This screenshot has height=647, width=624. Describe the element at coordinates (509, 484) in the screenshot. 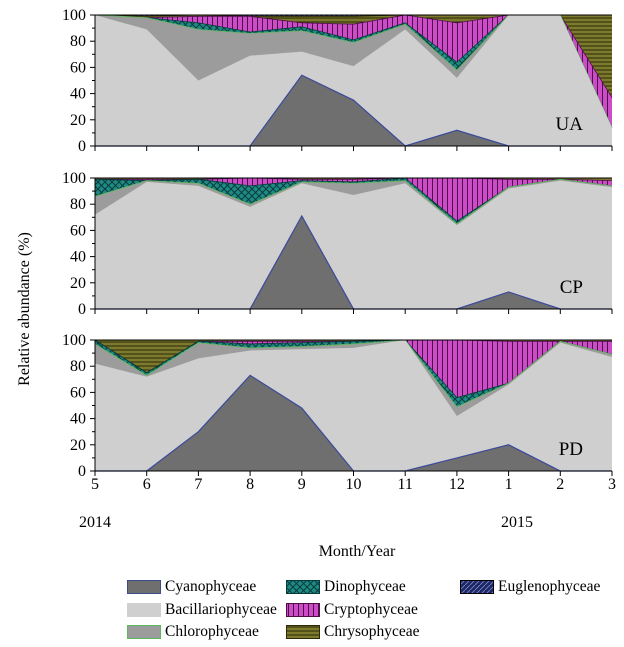

I see `x-tick-label: 1` at that location.